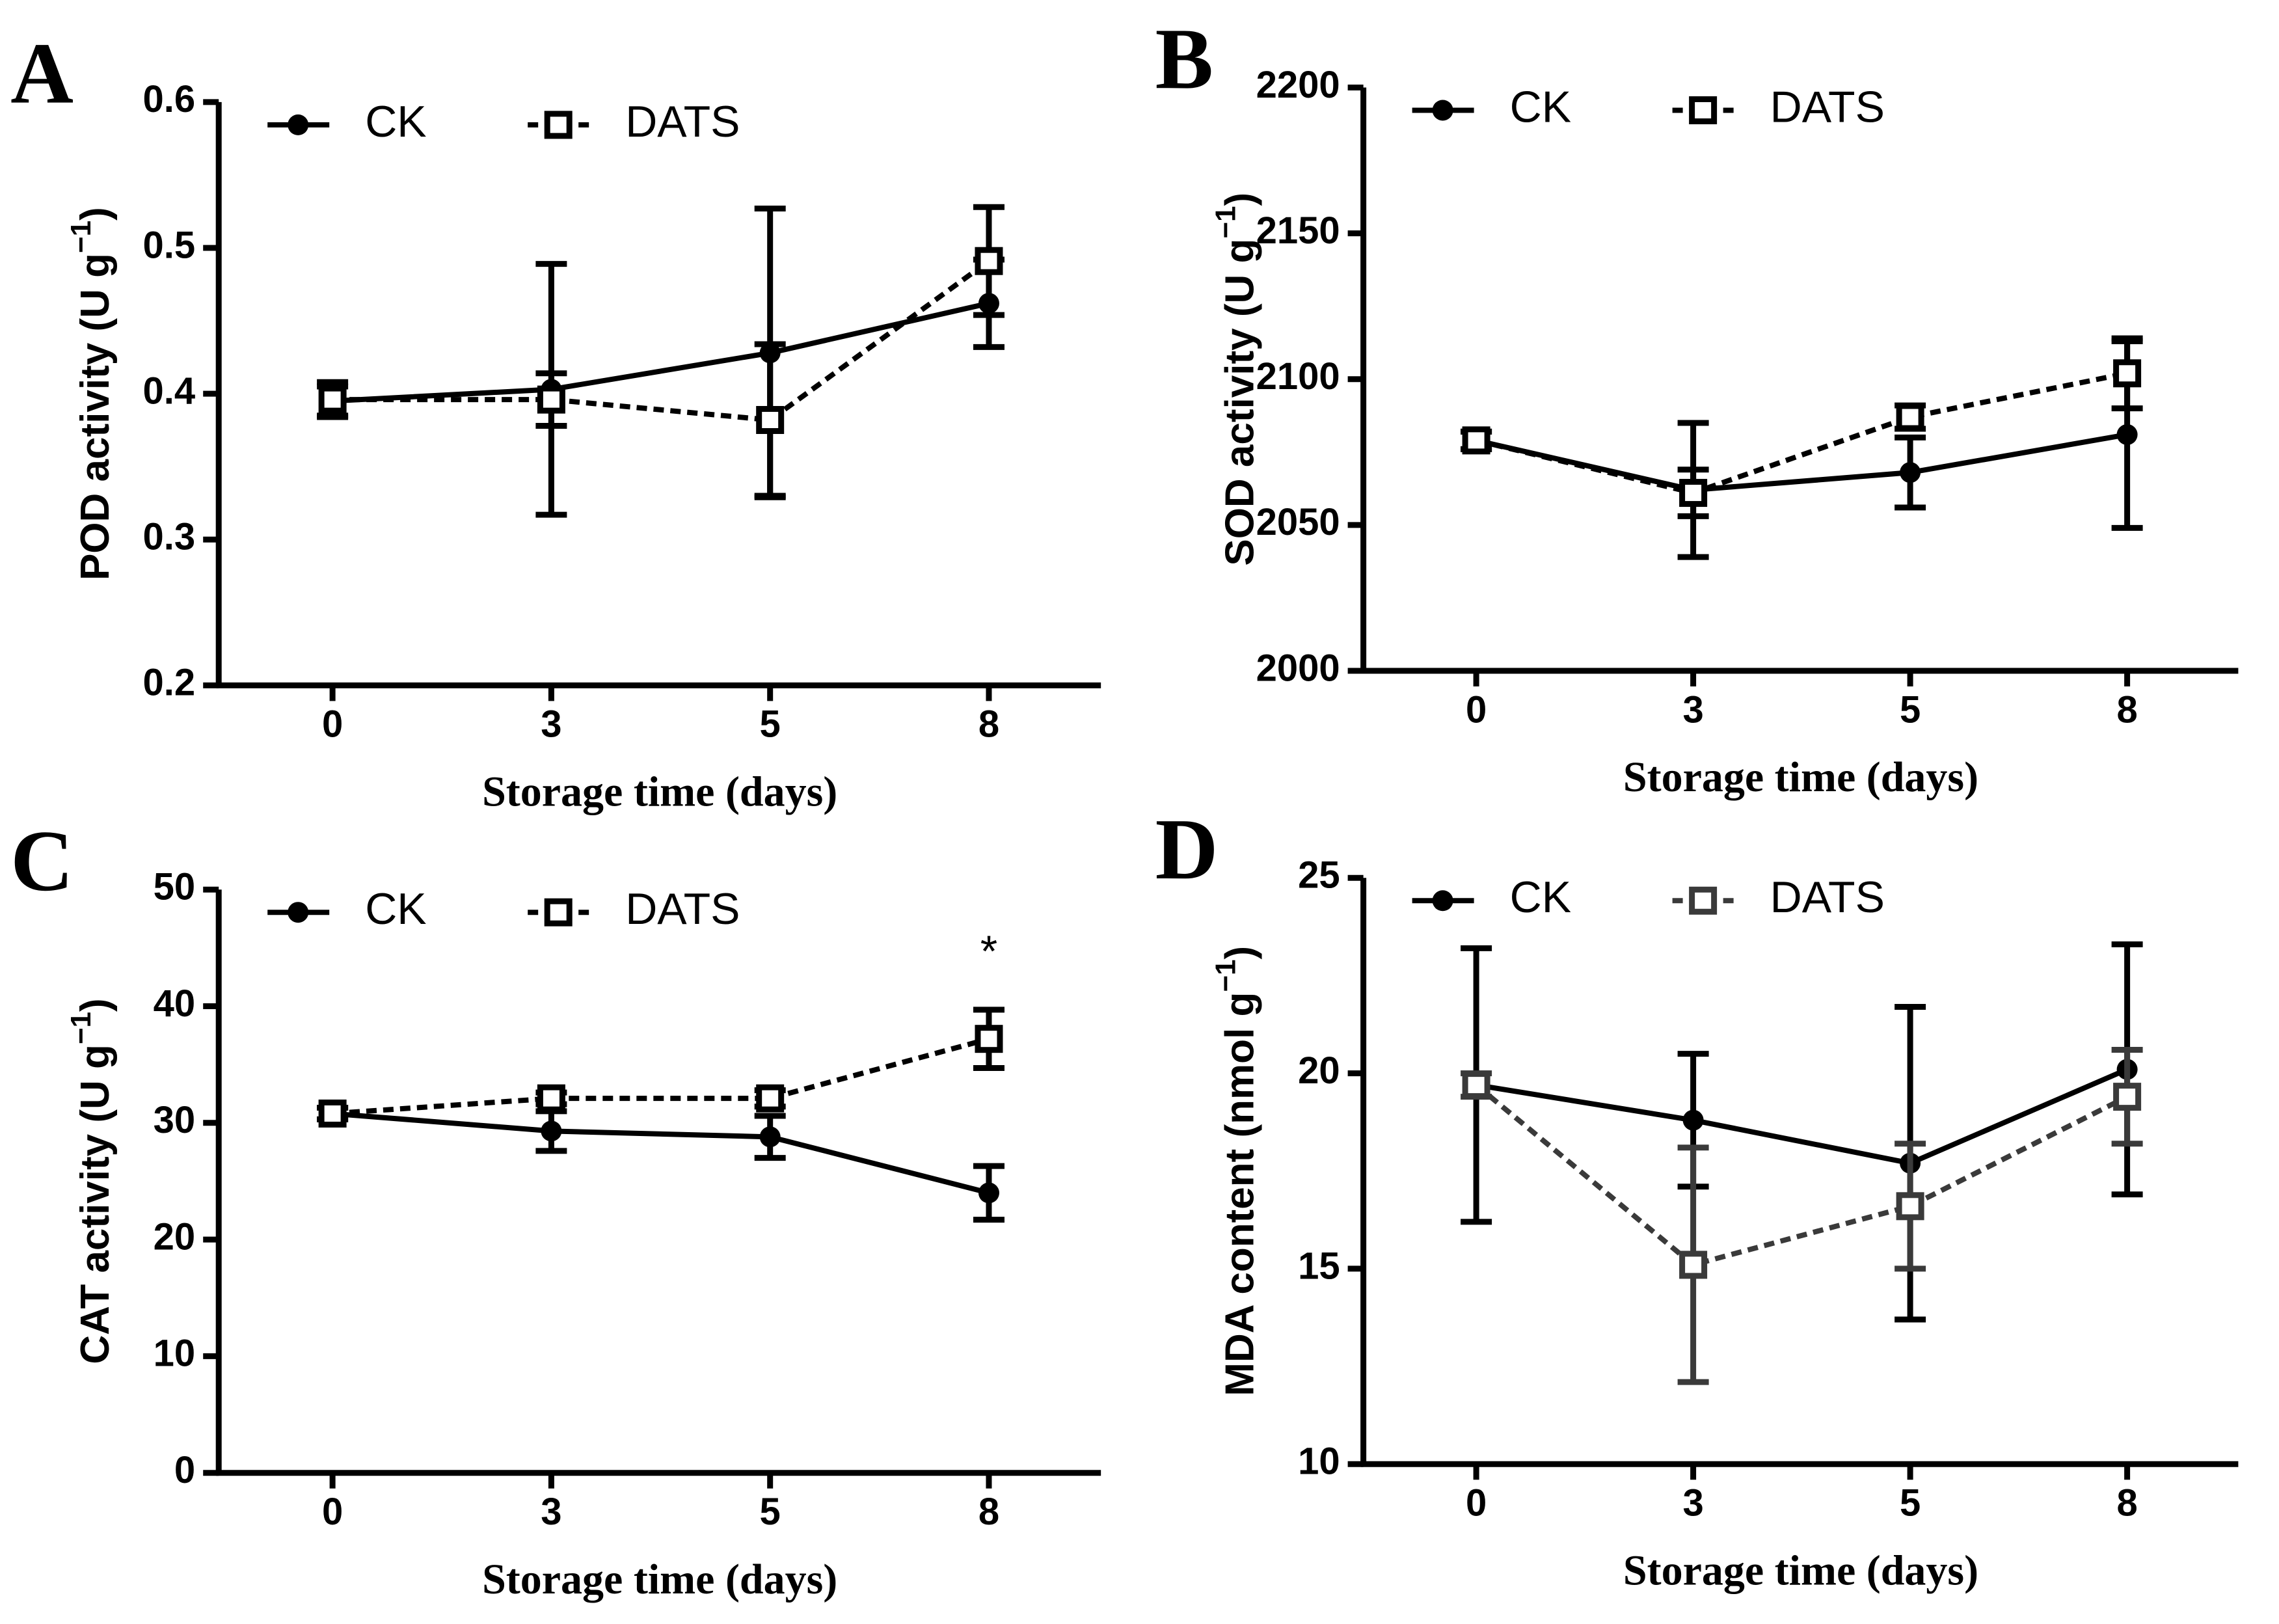 This screenshot has width=2279, height=1624. What do you see at coordinates (1319, 875) in the screenshot?
I see `y-tick-label: 25` at bounding box center [1319, 875].